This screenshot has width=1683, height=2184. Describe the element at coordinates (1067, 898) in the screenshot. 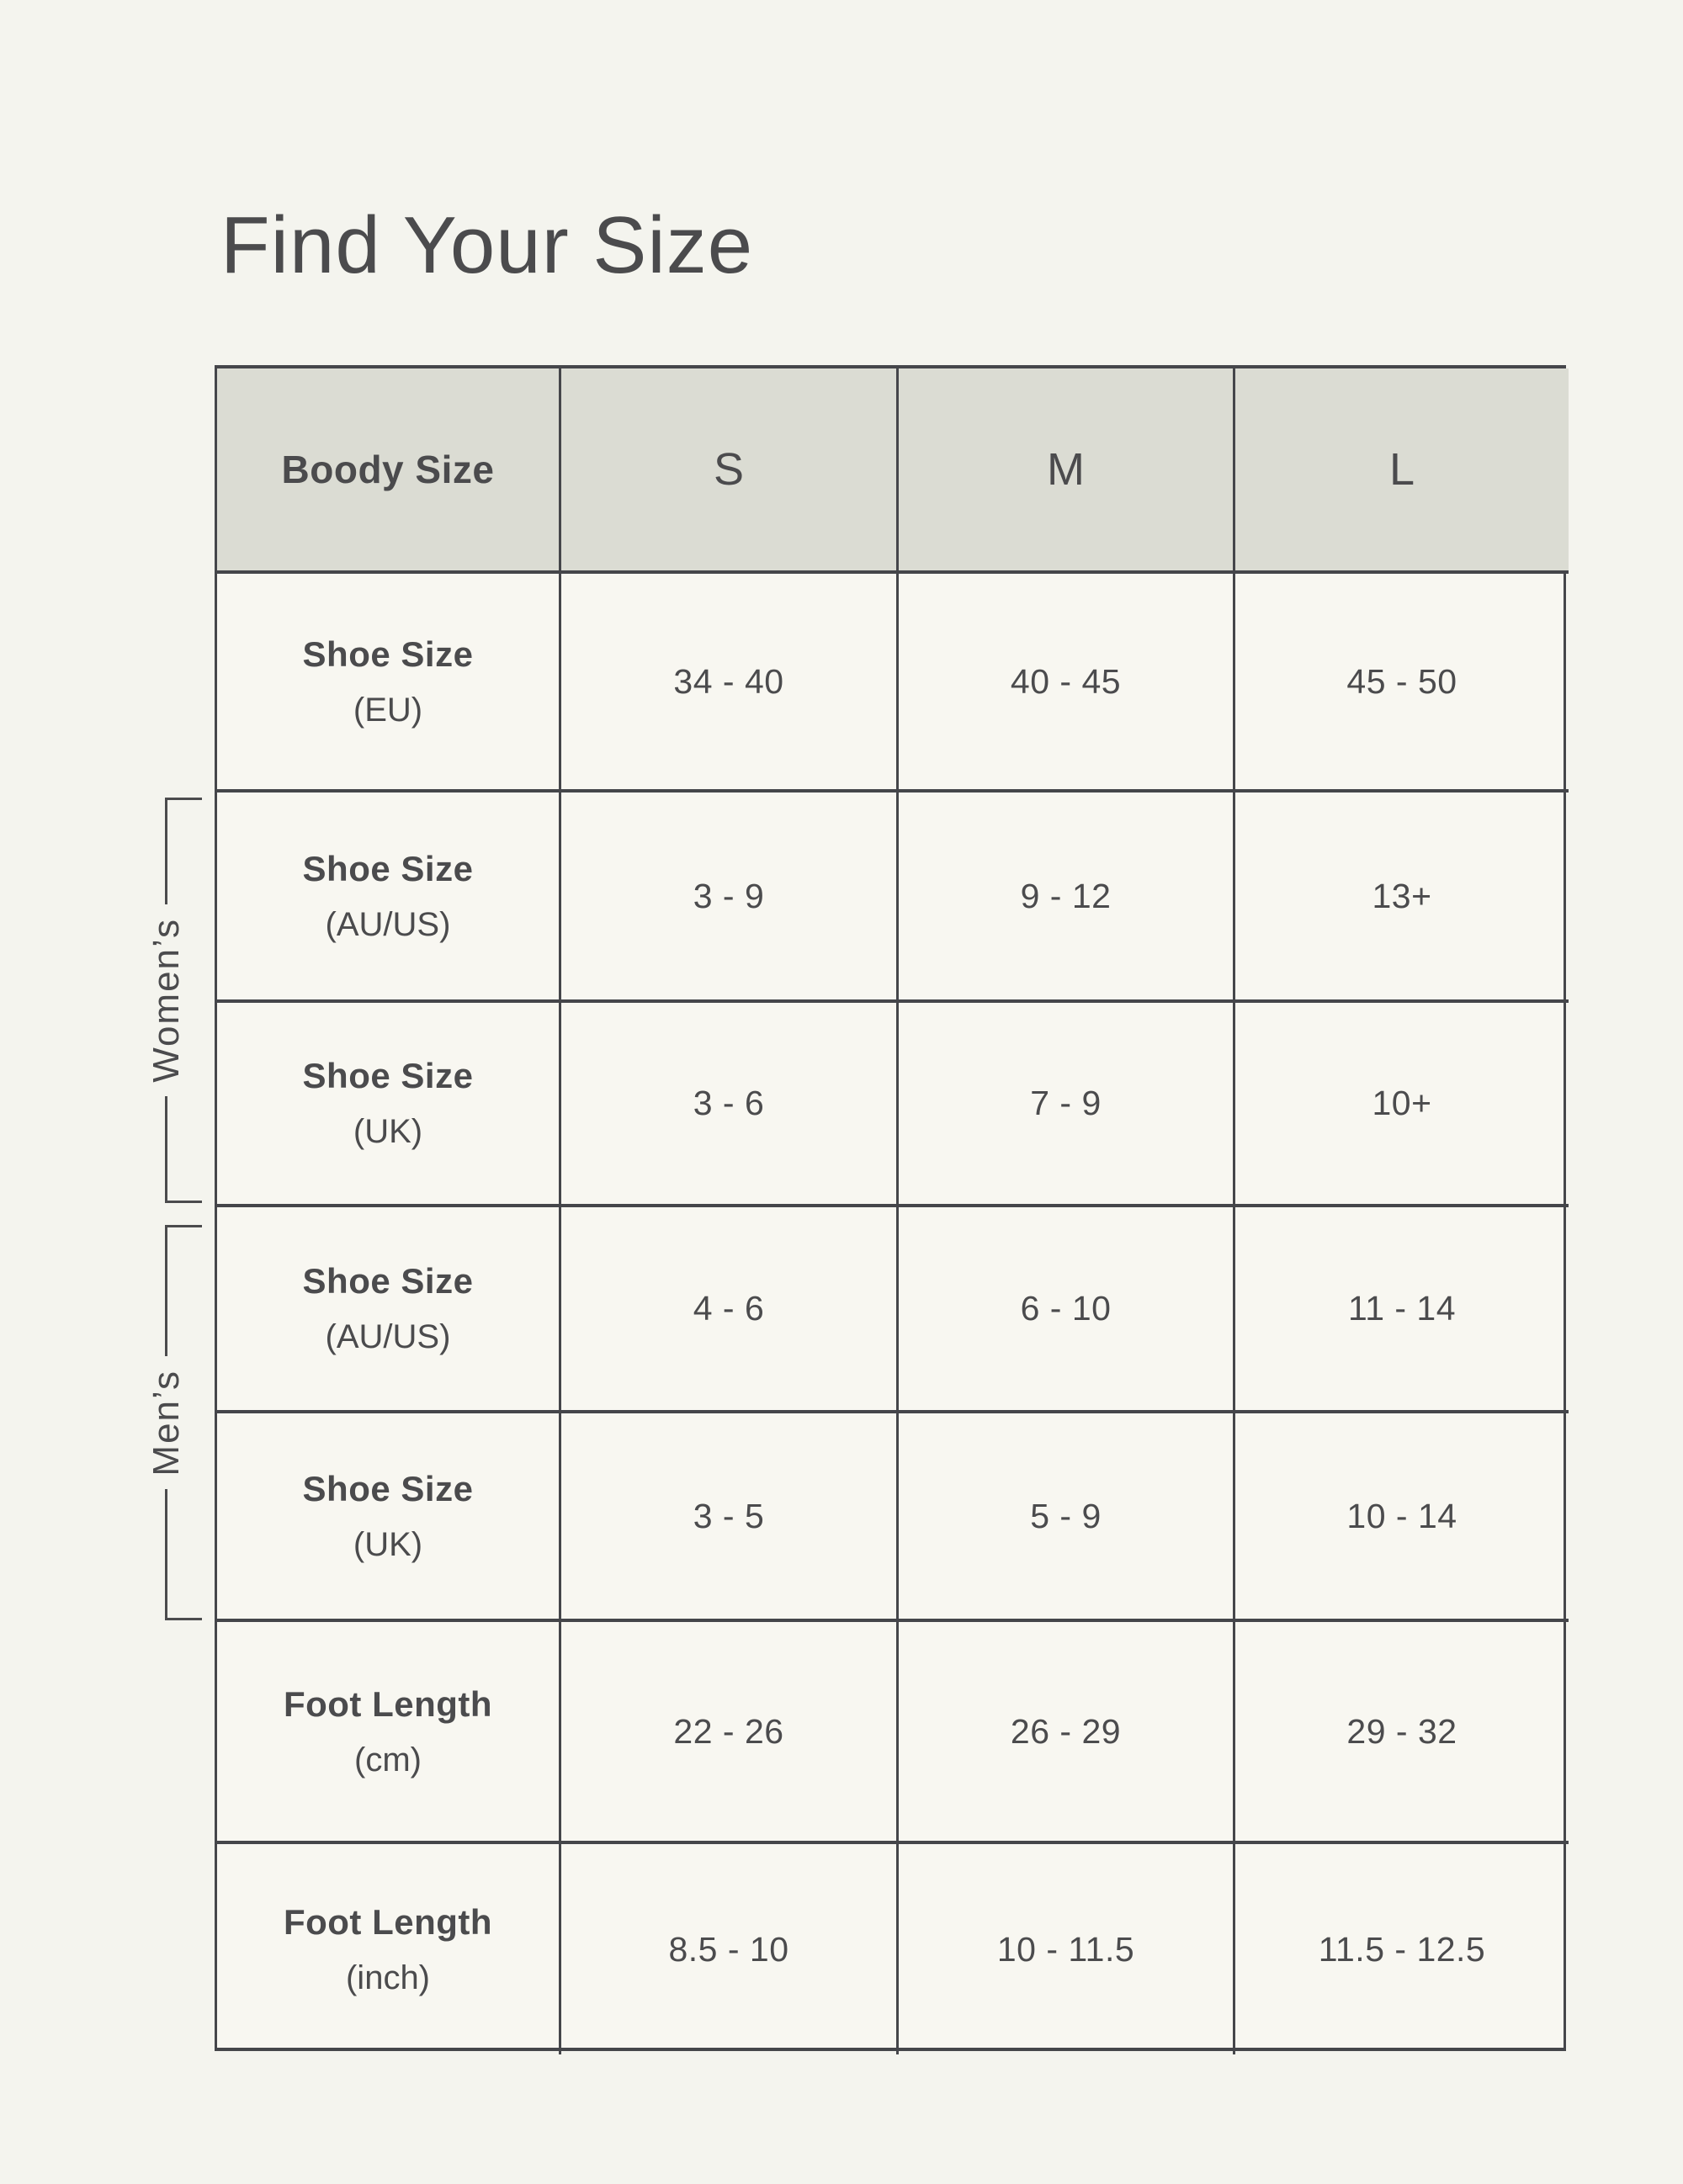

I see `cell-womens-auus-m: 9 - 12` at that location.